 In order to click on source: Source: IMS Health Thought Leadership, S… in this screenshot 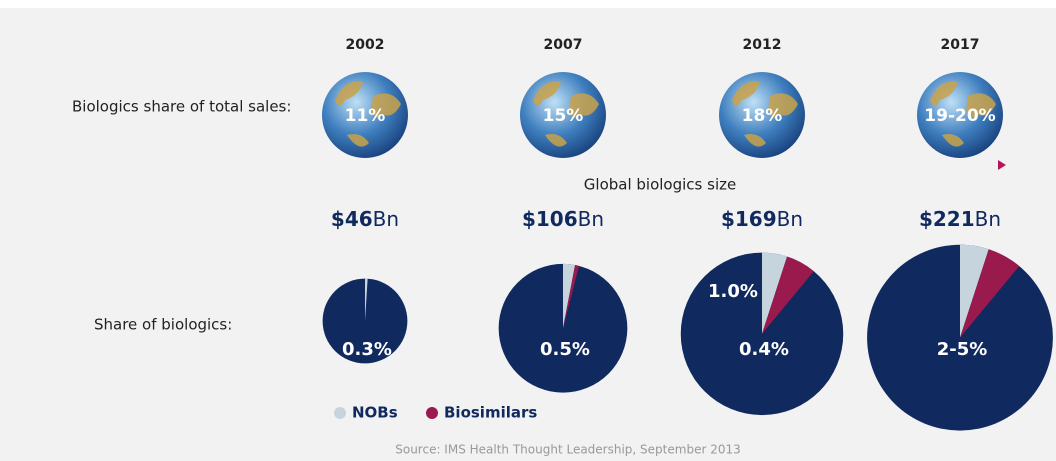, I will do `click(568, 450)`.